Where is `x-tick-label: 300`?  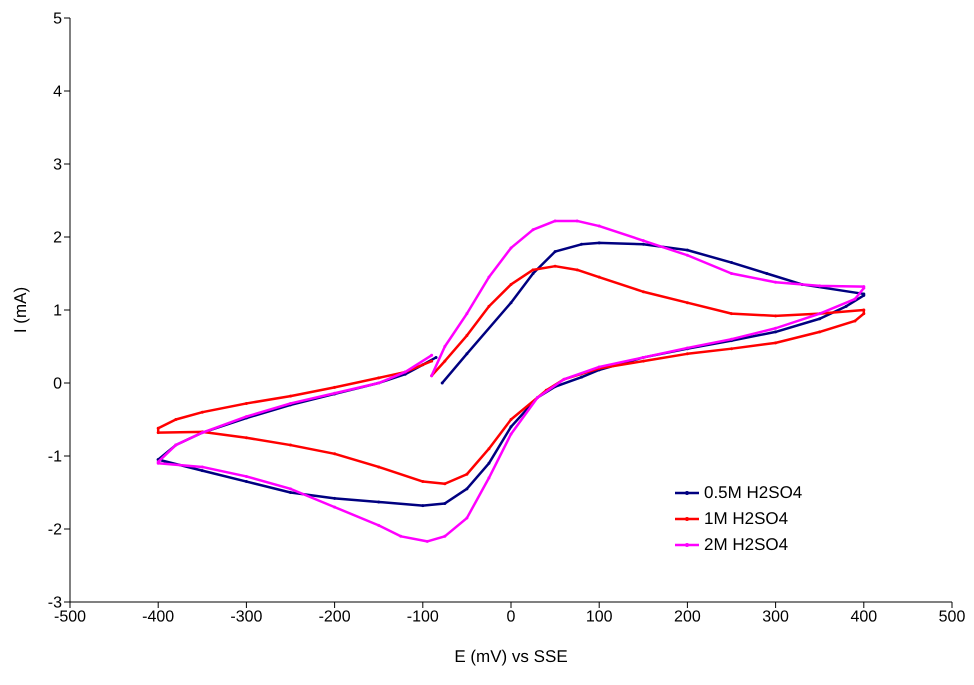 x-tick-label: 300 is located at coordinates (776, 617).